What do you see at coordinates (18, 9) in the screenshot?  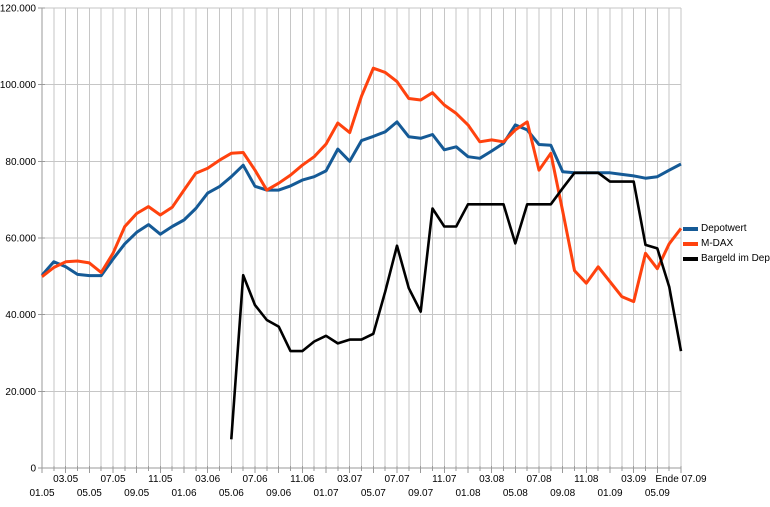 I see `y-axis-tick-label: 120.000` at bounding box center [18, 9].